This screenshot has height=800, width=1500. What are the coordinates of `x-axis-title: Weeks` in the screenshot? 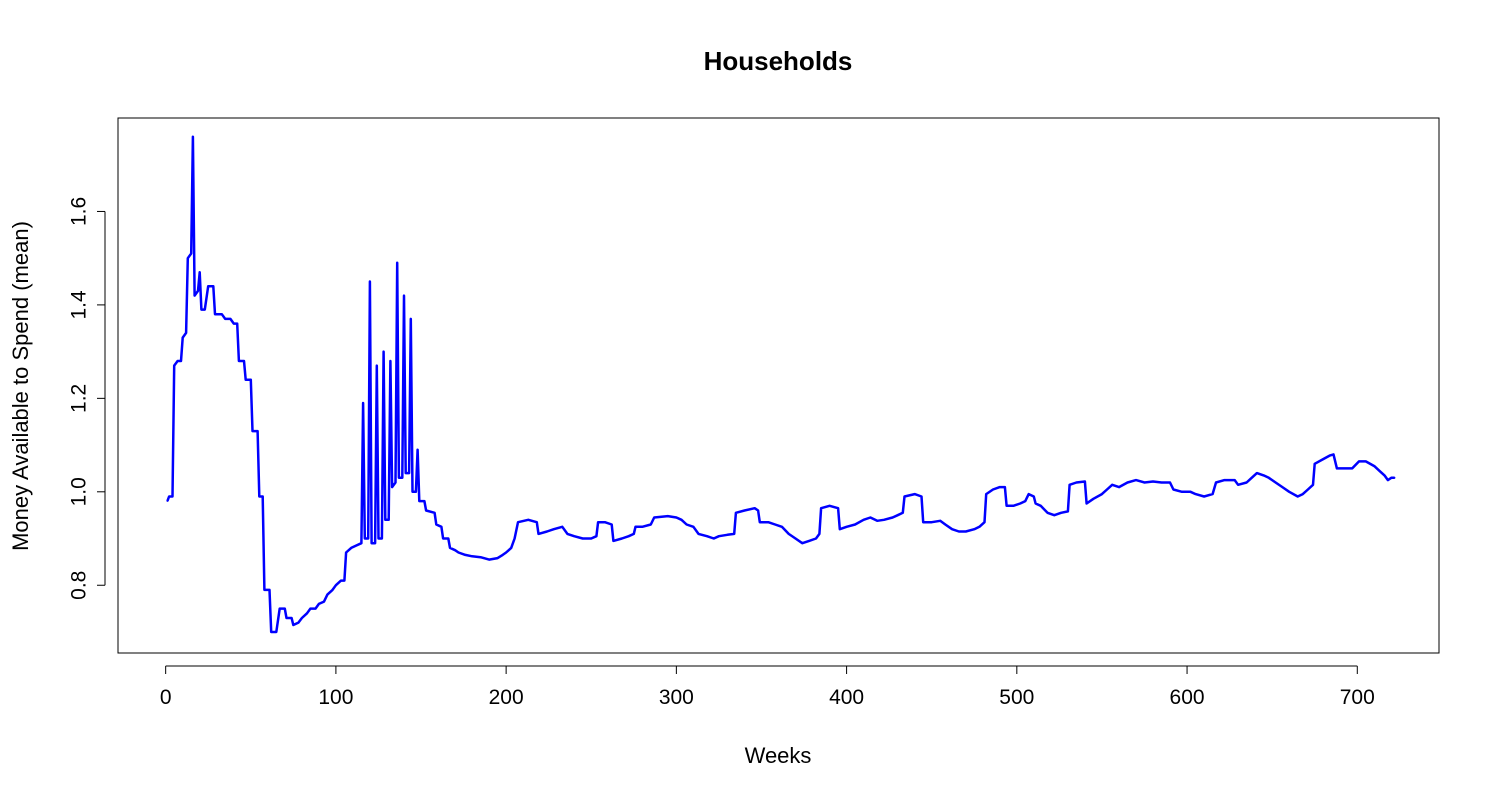 It's located at (778, 755).